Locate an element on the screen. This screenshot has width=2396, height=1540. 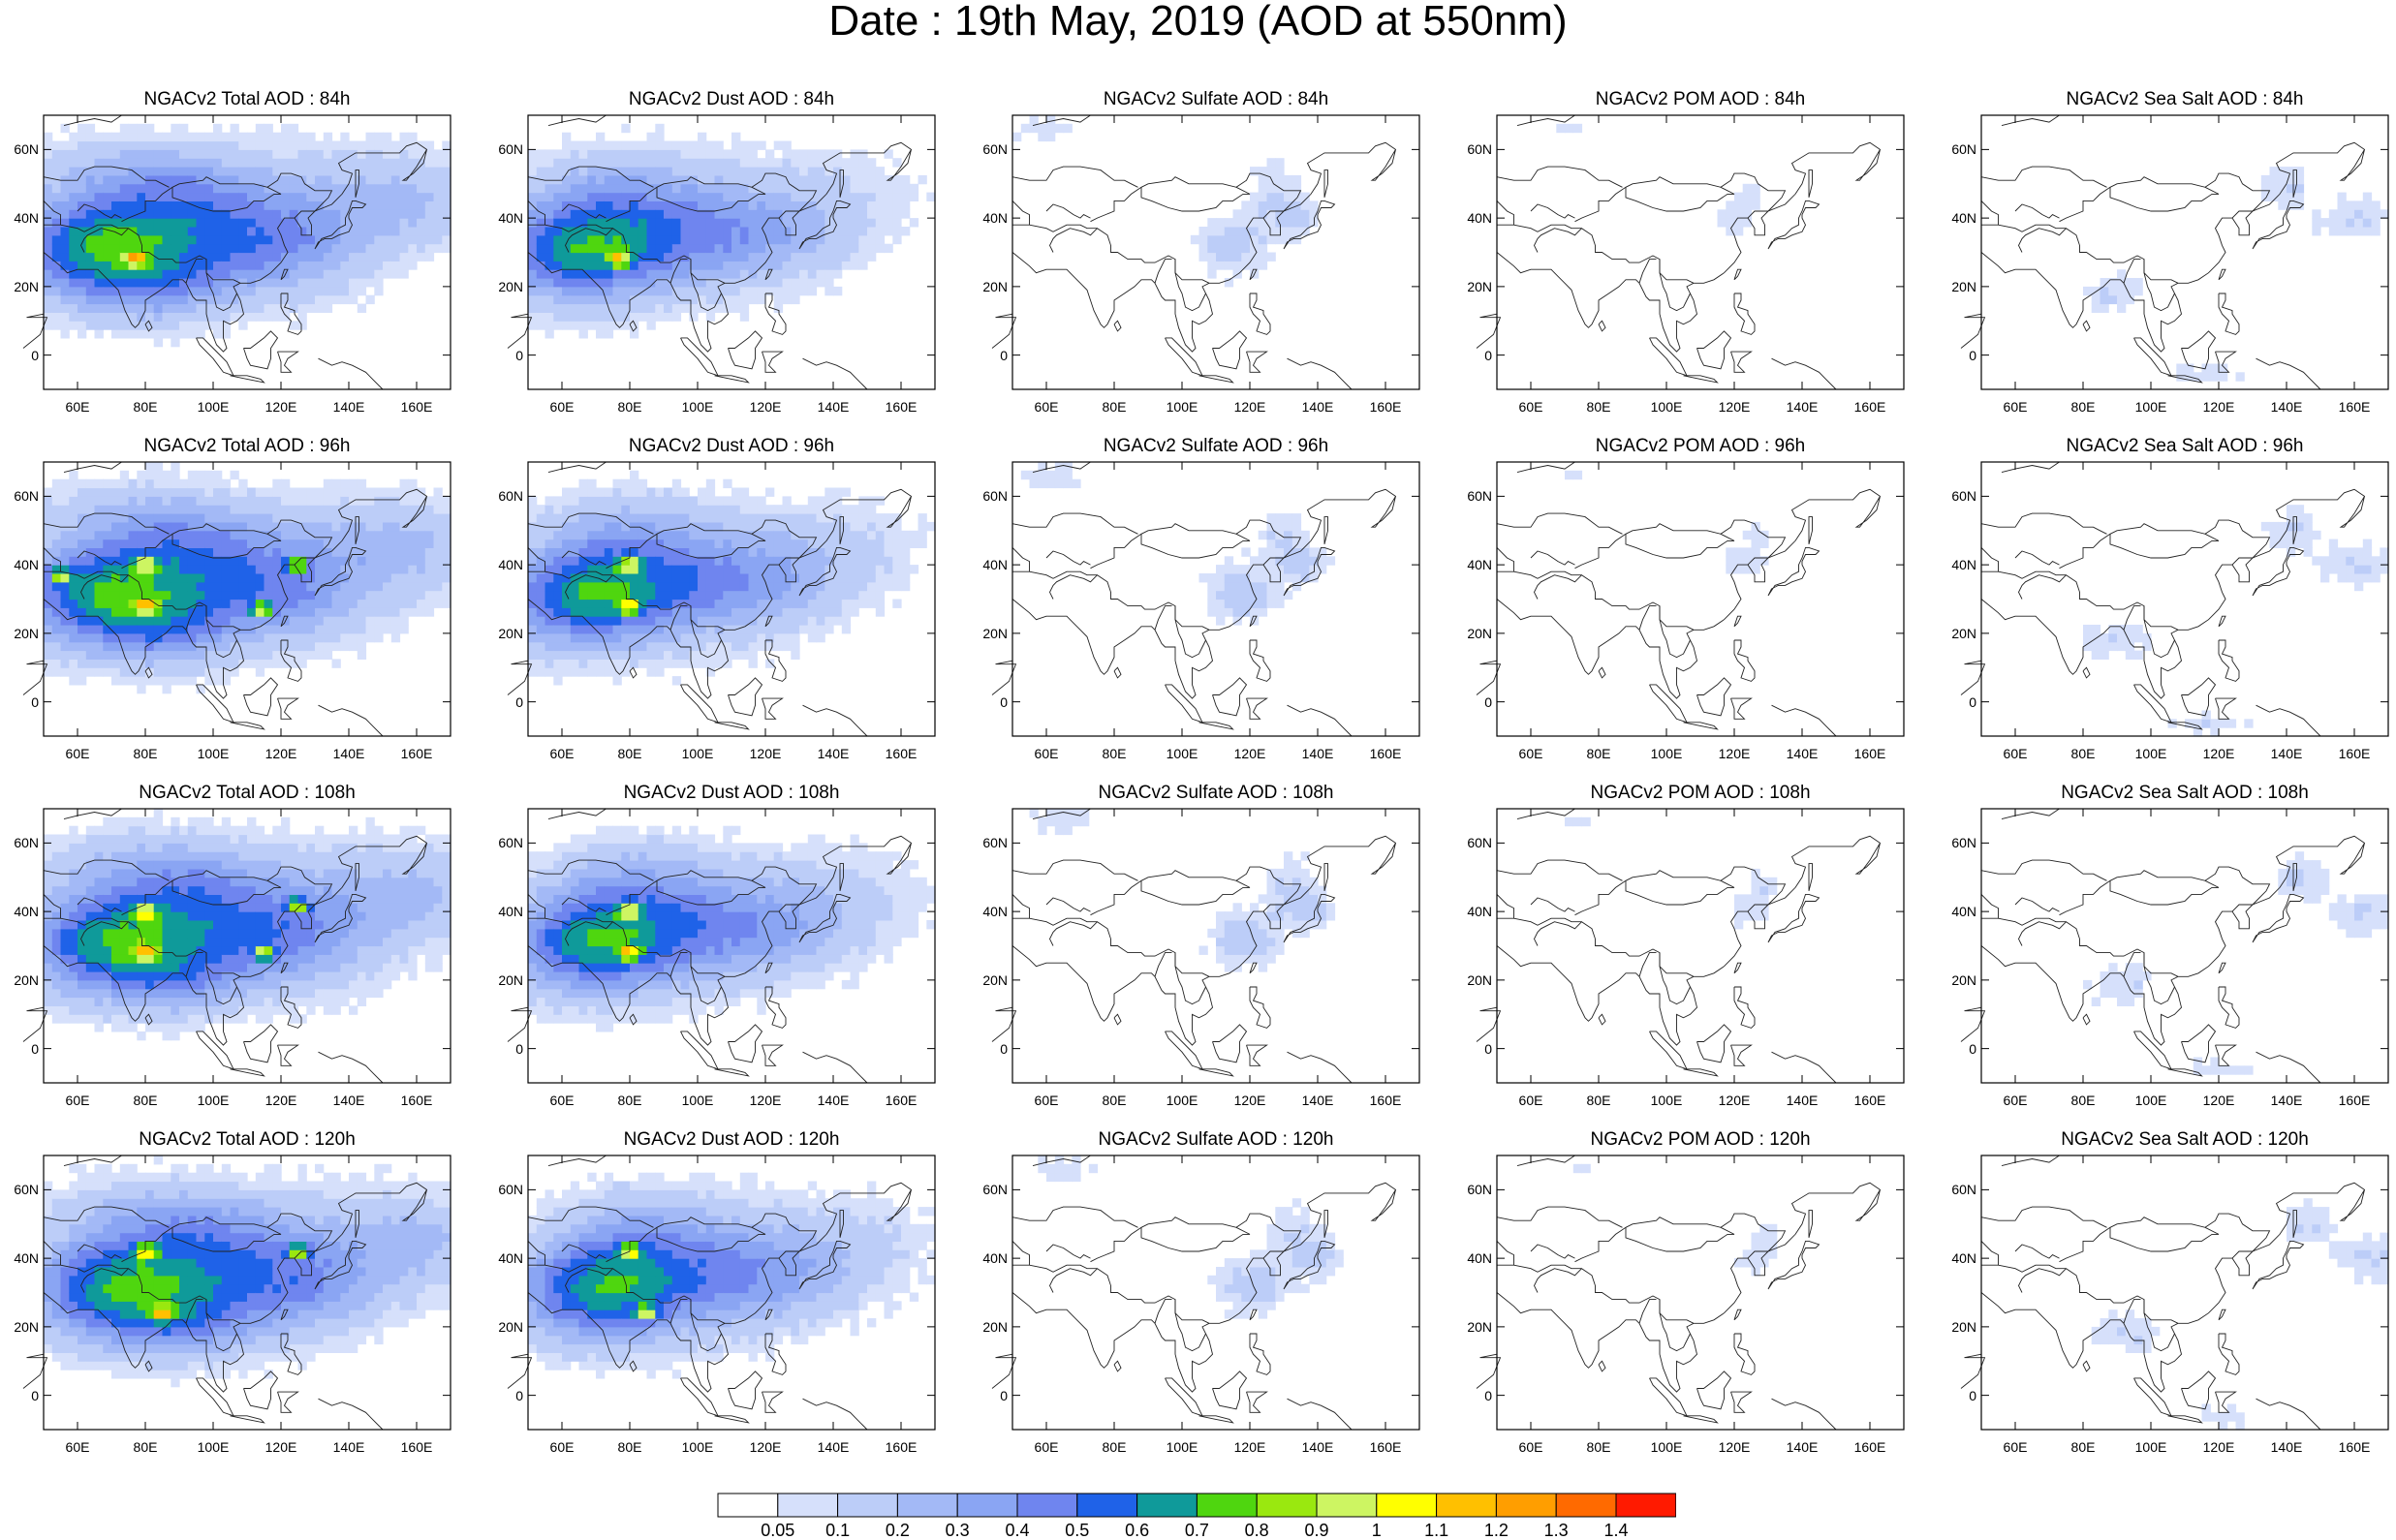
colorbar-label: 0.4 is located at coordinates (1017, 1530).